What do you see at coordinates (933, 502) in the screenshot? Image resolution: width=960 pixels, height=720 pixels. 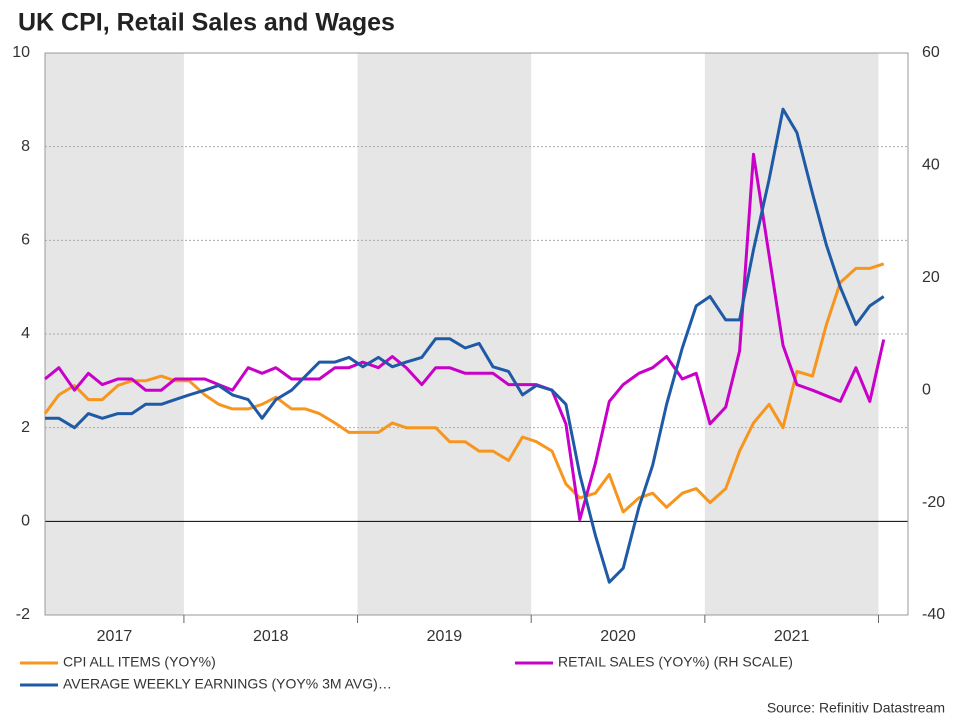 I see `y2-tick-label: -20` at bounding box center [933, 502].